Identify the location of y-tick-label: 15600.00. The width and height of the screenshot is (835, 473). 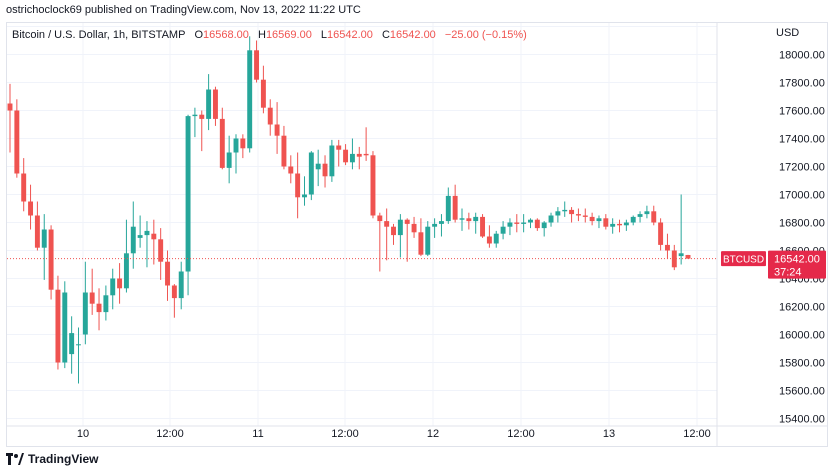
(802, 392).